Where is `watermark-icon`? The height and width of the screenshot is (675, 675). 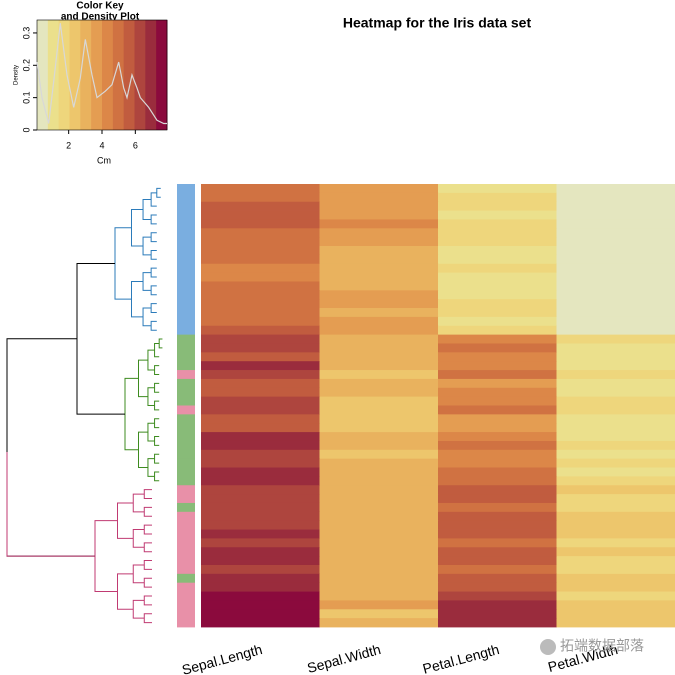
watermark-icon is located at coordinates (548, 647).